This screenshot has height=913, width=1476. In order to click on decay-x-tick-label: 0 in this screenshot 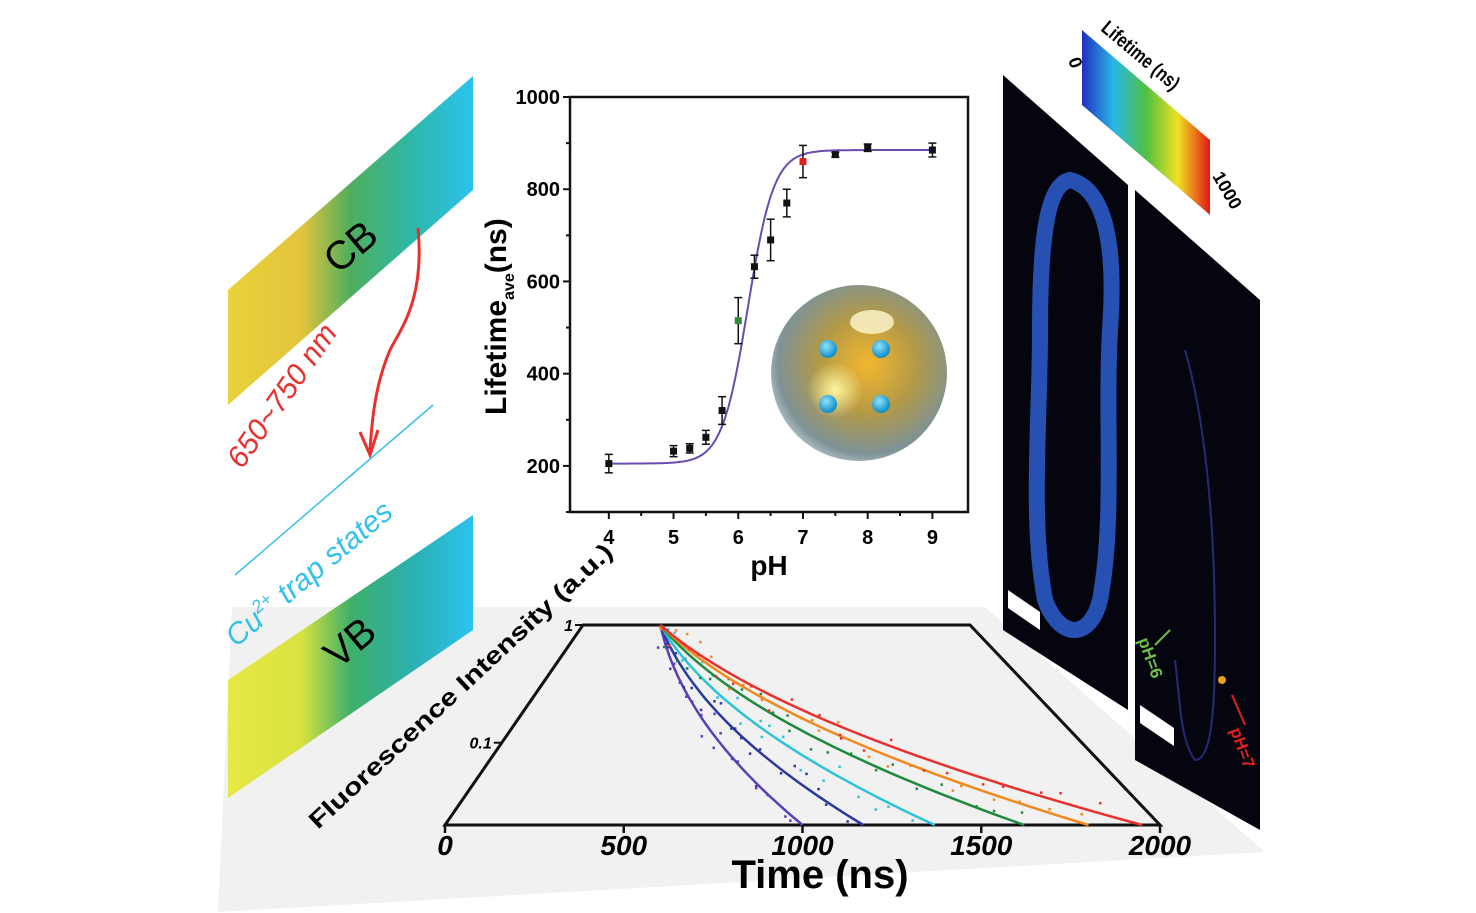, I will do `click(445, 845)`.